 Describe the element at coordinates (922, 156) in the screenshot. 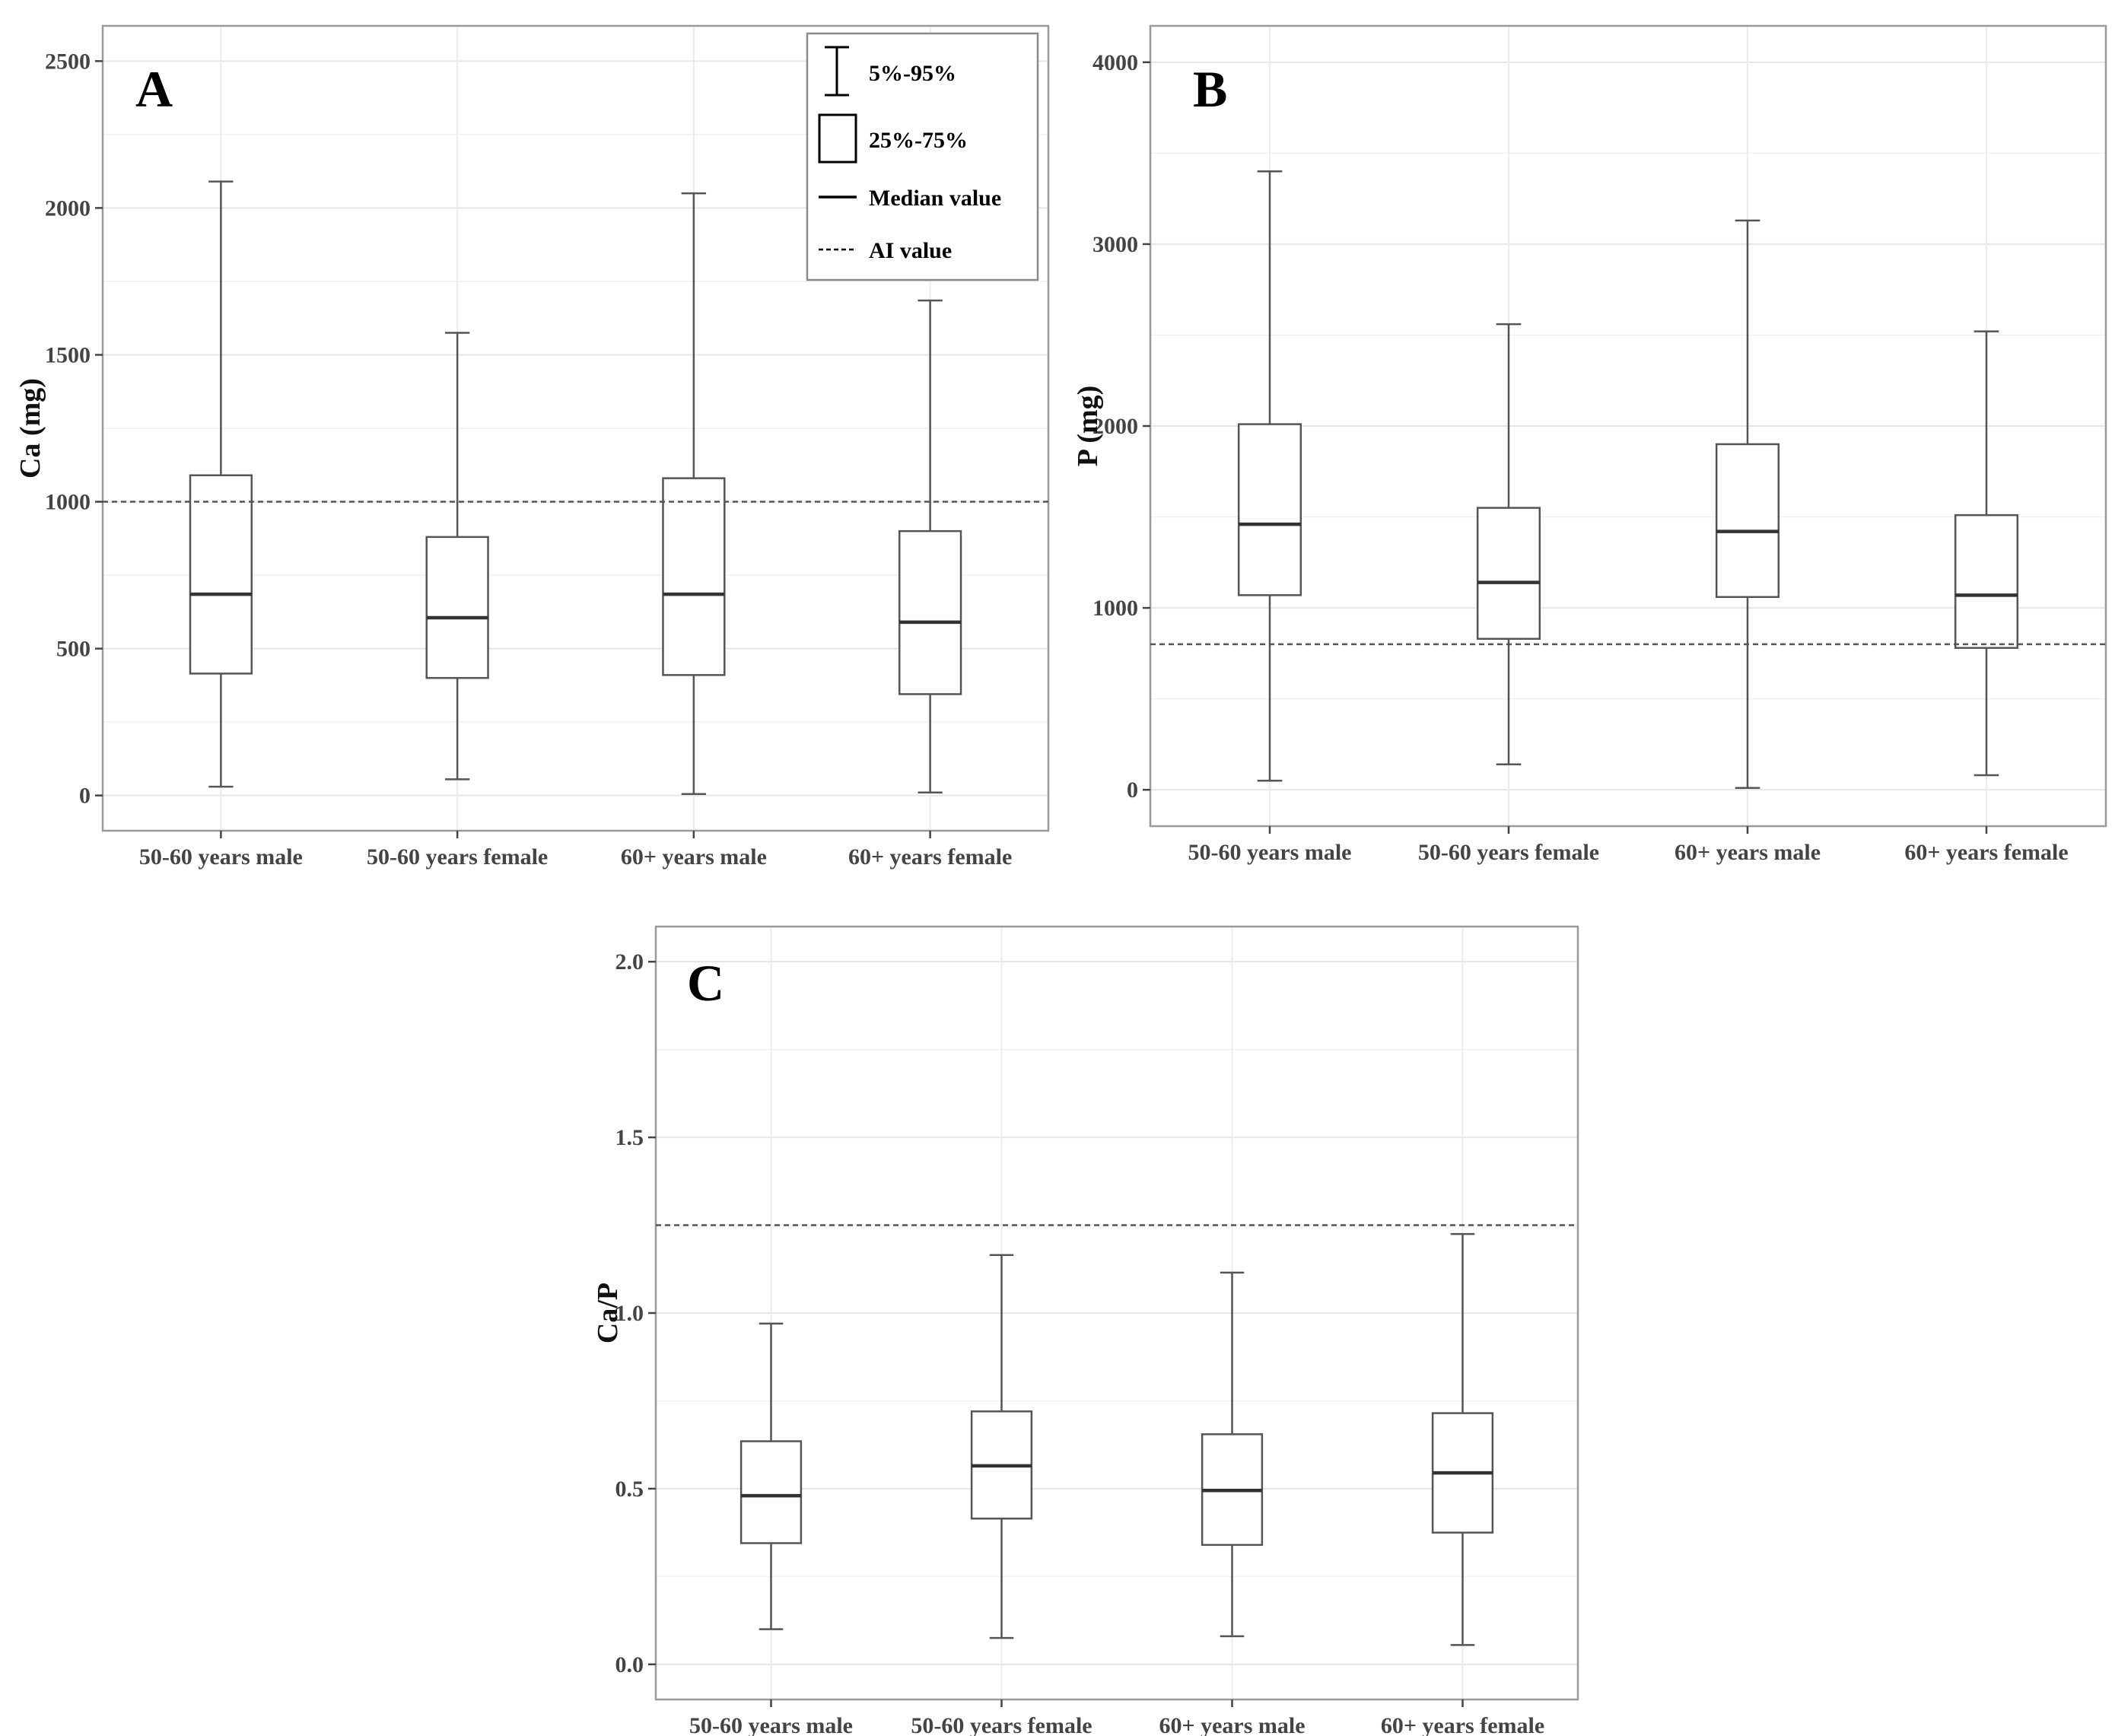

I see `legend: 5%-95% 25%-75% Median value AI value` at that location.